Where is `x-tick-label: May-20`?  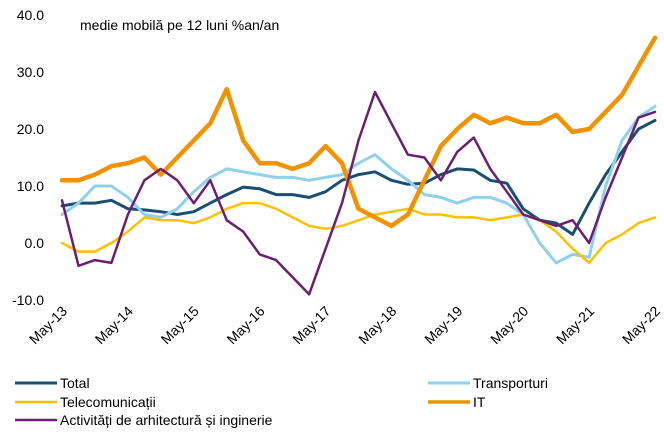
x-tick-label: May-20 is located at coordinates (509, 325).